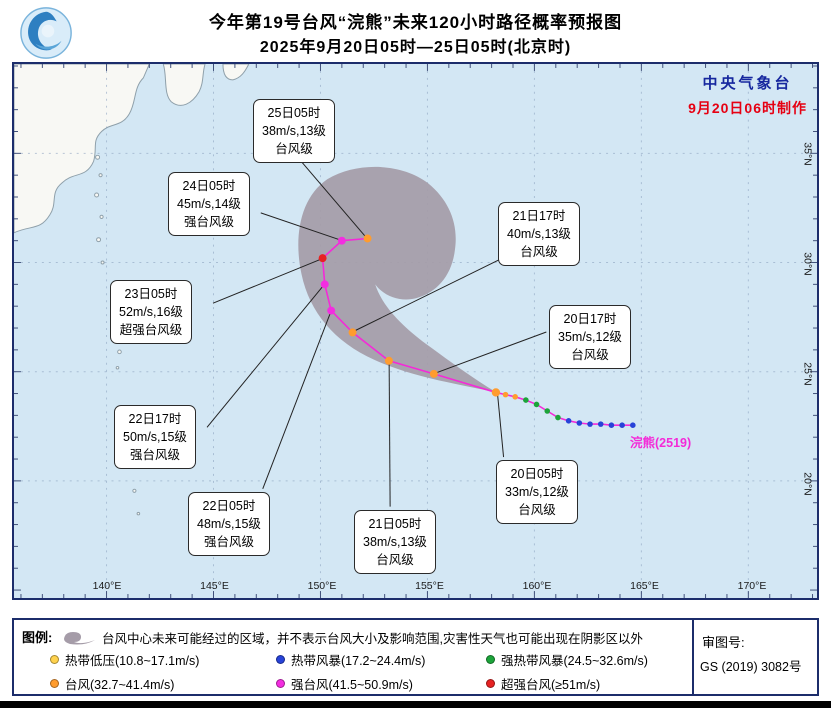 The width and height of the screenshot is (831, 708). What do you see at coordinates (107, 586) in the screenshot?
I see `lon-axis-label: 140°E` at bounding box center [107, 586].